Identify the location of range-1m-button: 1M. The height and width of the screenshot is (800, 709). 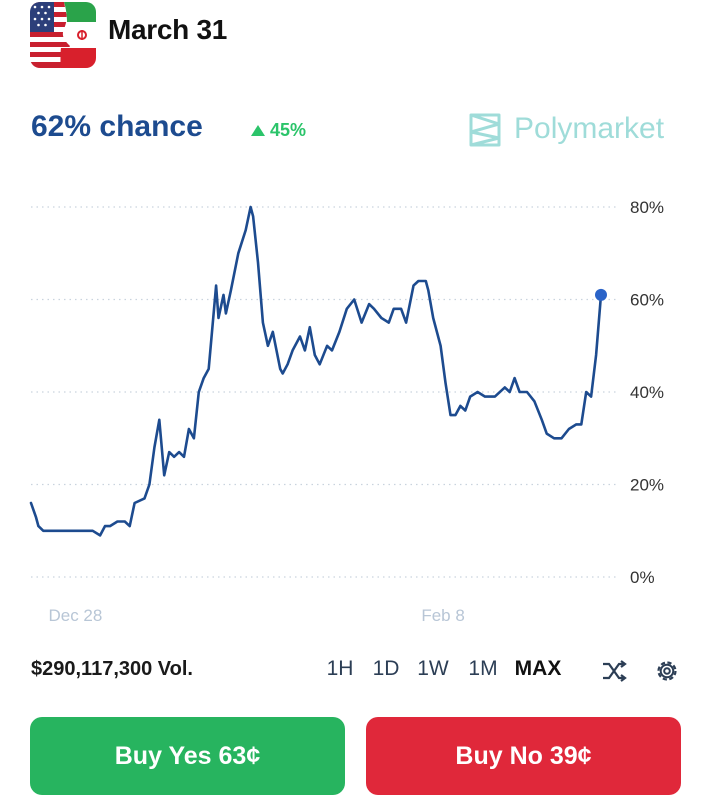
(483, 668).